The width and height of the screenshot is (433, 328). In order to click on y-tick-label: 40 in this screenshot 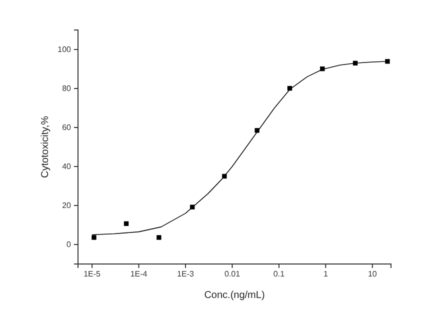, I will do `click(67, 167)`.